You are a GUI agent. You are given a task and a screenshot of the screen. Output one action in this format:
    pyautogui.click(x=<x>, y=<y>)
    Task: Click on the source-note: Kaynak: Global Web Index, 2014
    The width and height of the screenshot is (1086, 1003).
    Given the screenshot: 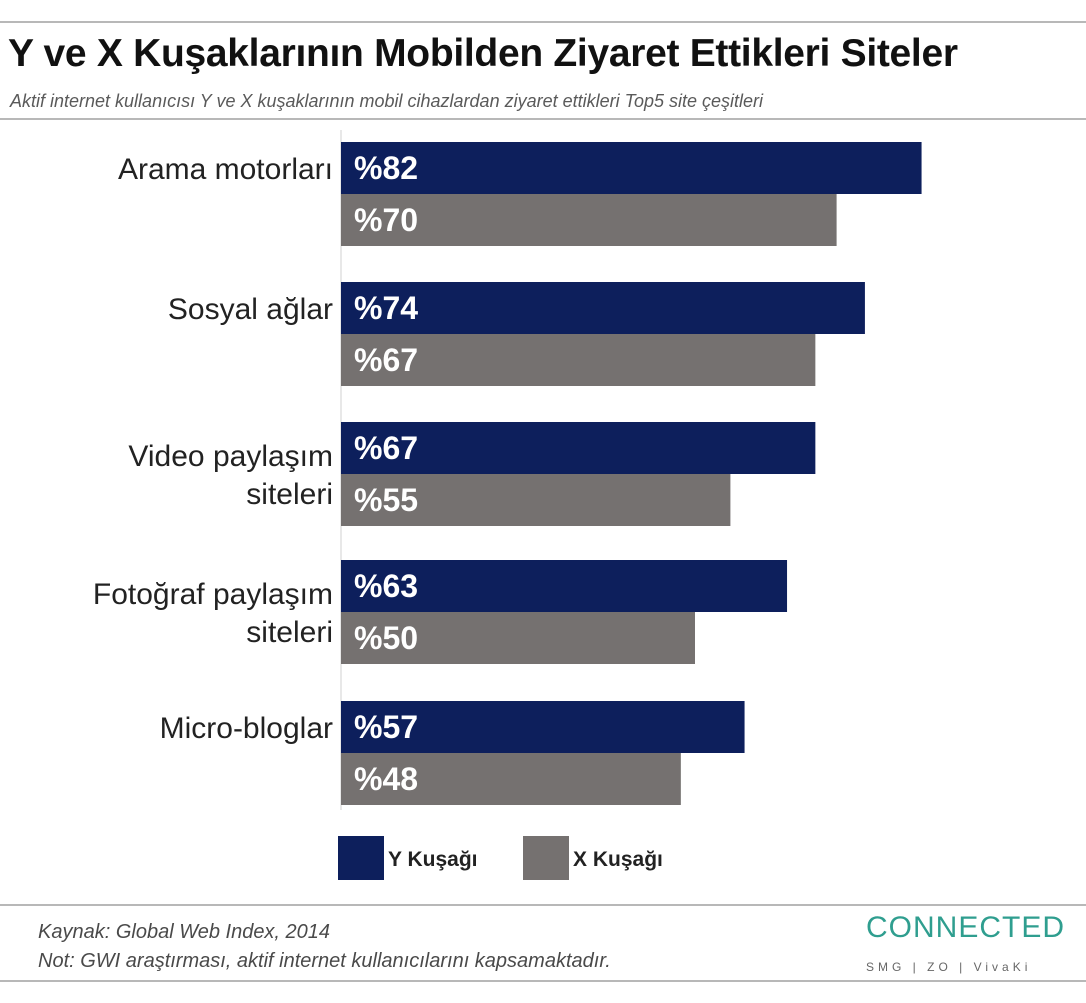 What is the action you would take?
    pyautogui.click(x=184, y=932)
    